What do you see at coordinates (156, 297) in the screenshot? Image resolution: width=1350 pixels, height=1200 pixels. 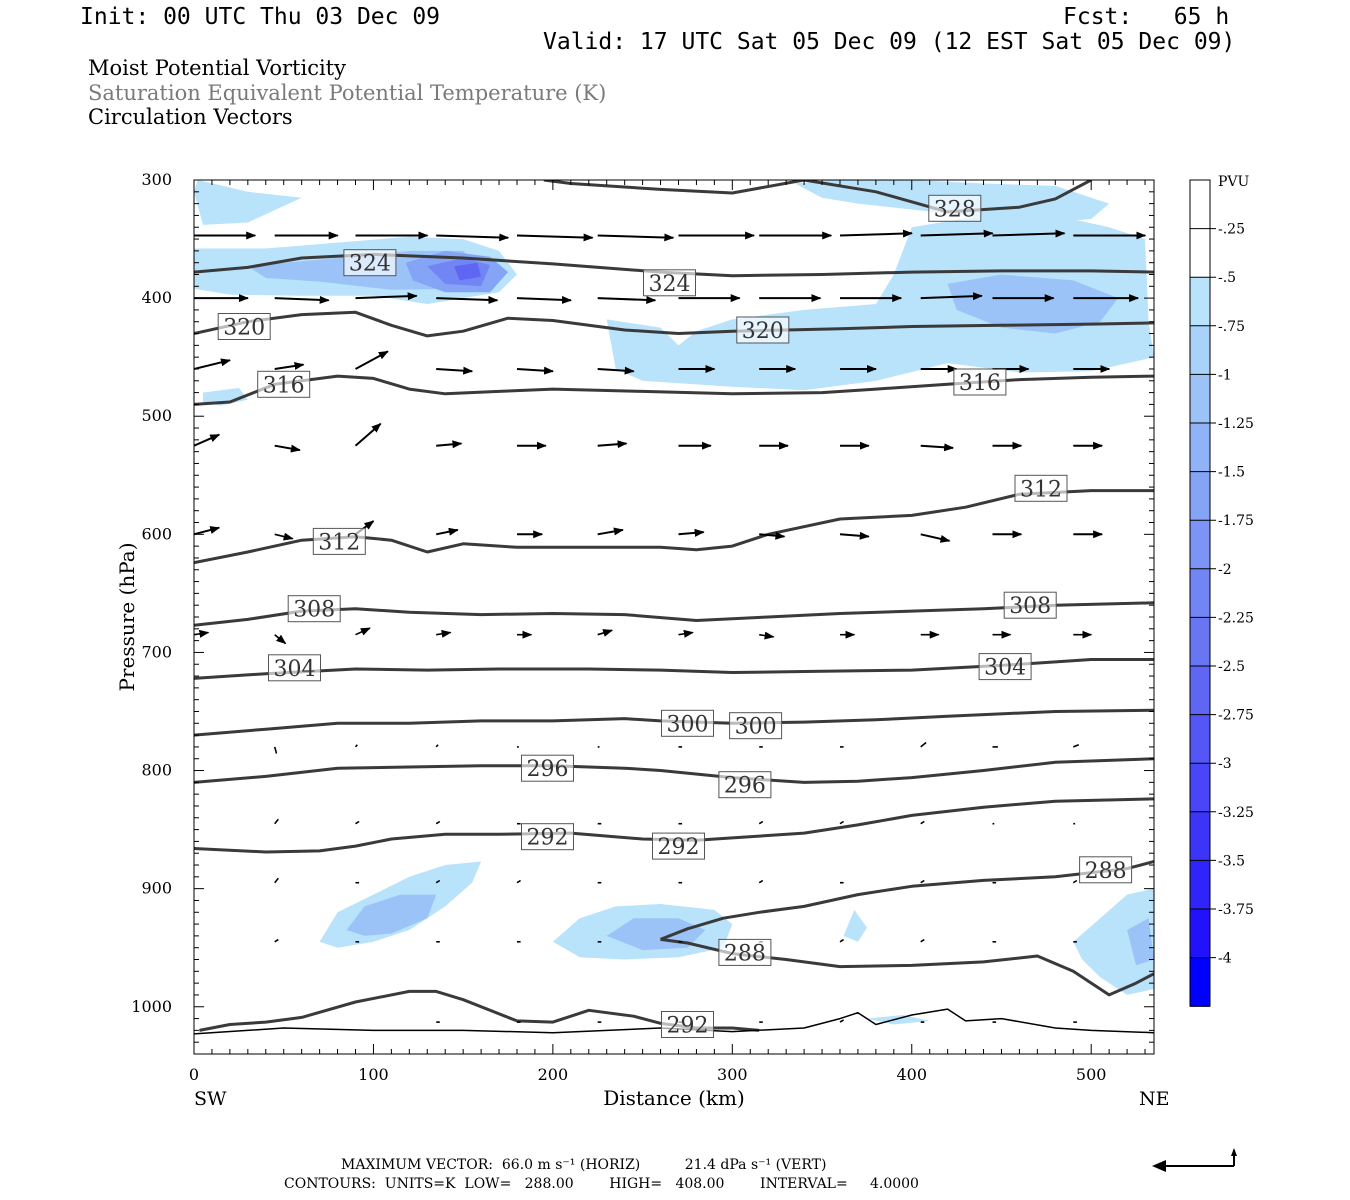 I see `y-tick-label: 400` at bounding box center [156, 297].